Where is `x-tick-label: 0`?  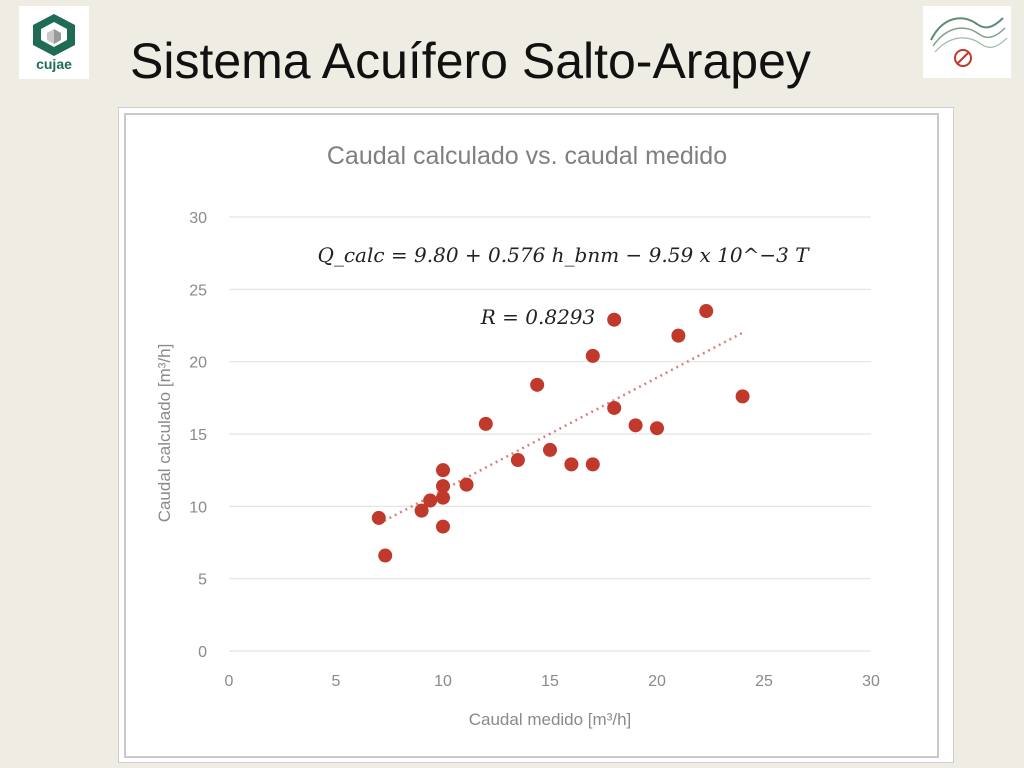 x-tick-label: 0 is located at coordinates (229, 681).